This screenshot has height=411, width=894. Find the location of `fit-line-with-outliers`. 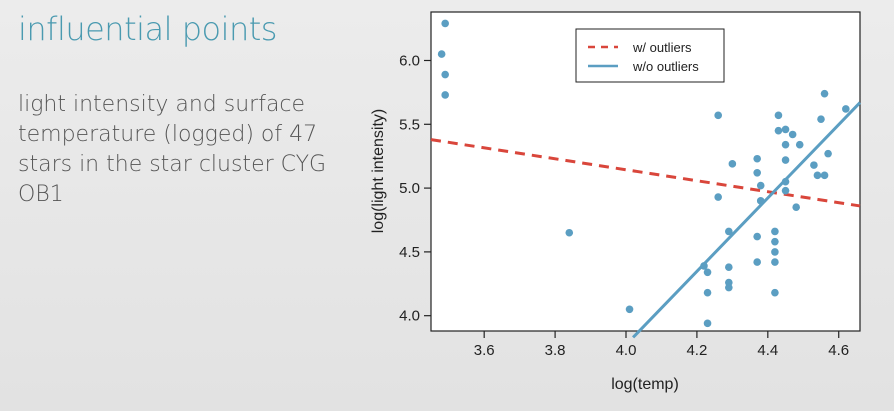

fit-line-with-outliers is located at coordinates (645, 173).